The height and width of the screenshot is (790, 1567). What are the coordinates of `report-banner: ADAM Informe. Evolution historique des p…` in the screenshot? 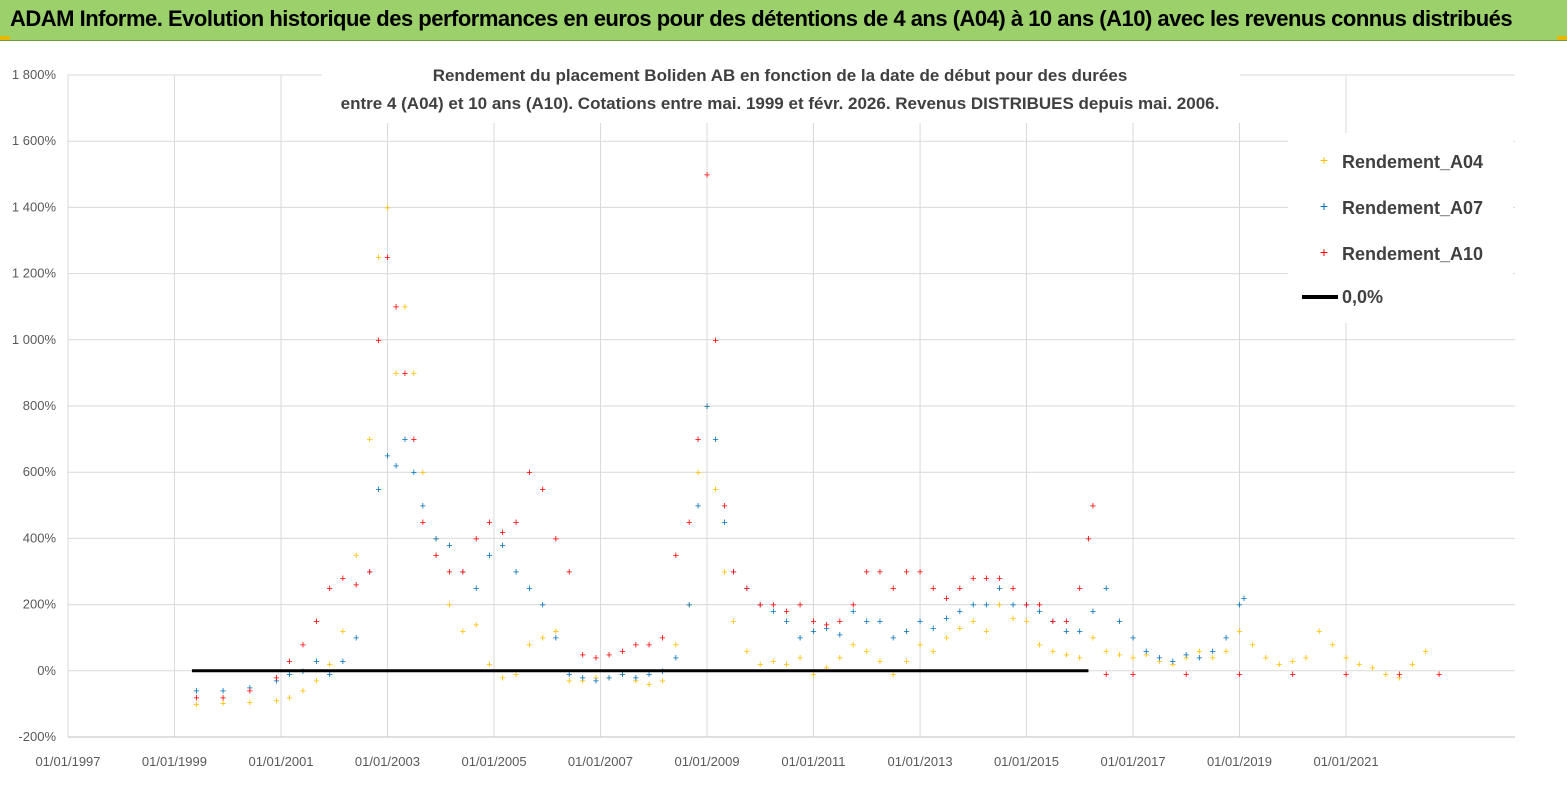 It's located at (783, 20).